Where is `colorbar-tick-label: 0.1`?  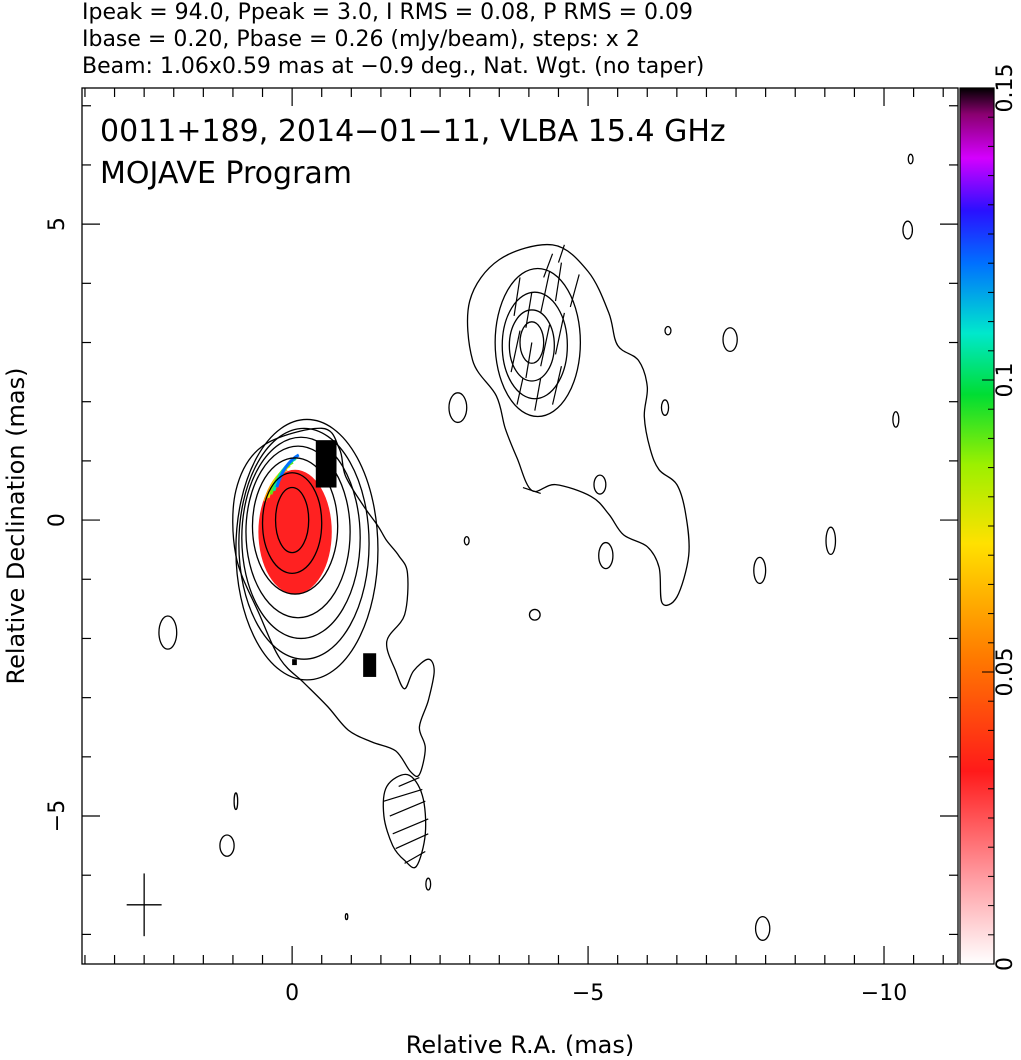
colorbar-tick-label: 0.1 is located at coordinates (1005, 380).